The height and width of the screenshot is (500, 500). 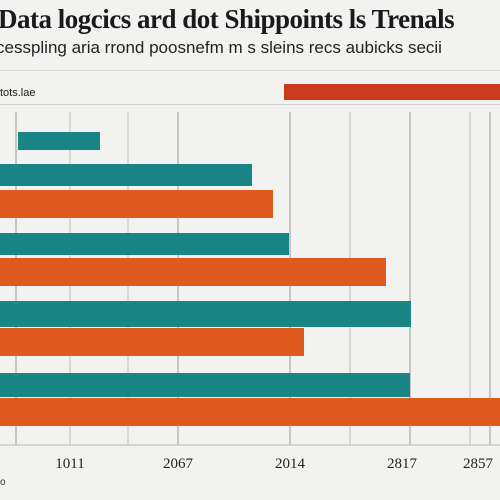 I want to click on legend-swatch, so click(x=392, y=92).